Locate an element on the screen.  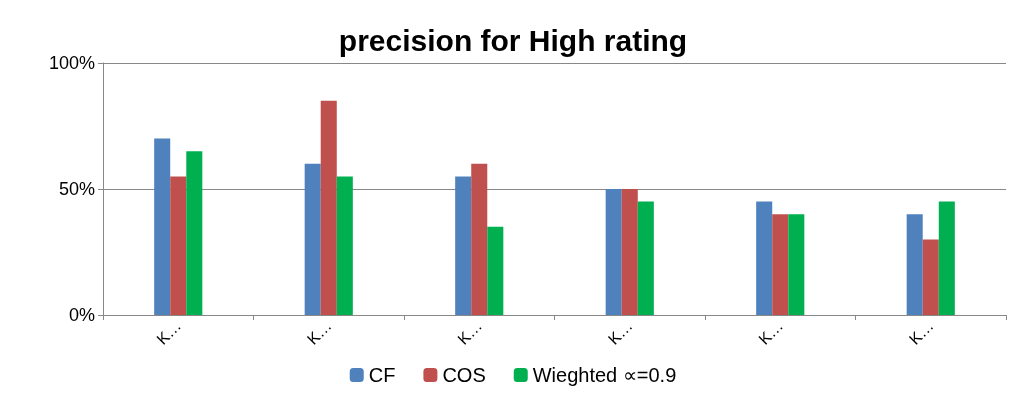
legend-label: Wieghted ∝=0.9 is located at coordinates (604, 375).